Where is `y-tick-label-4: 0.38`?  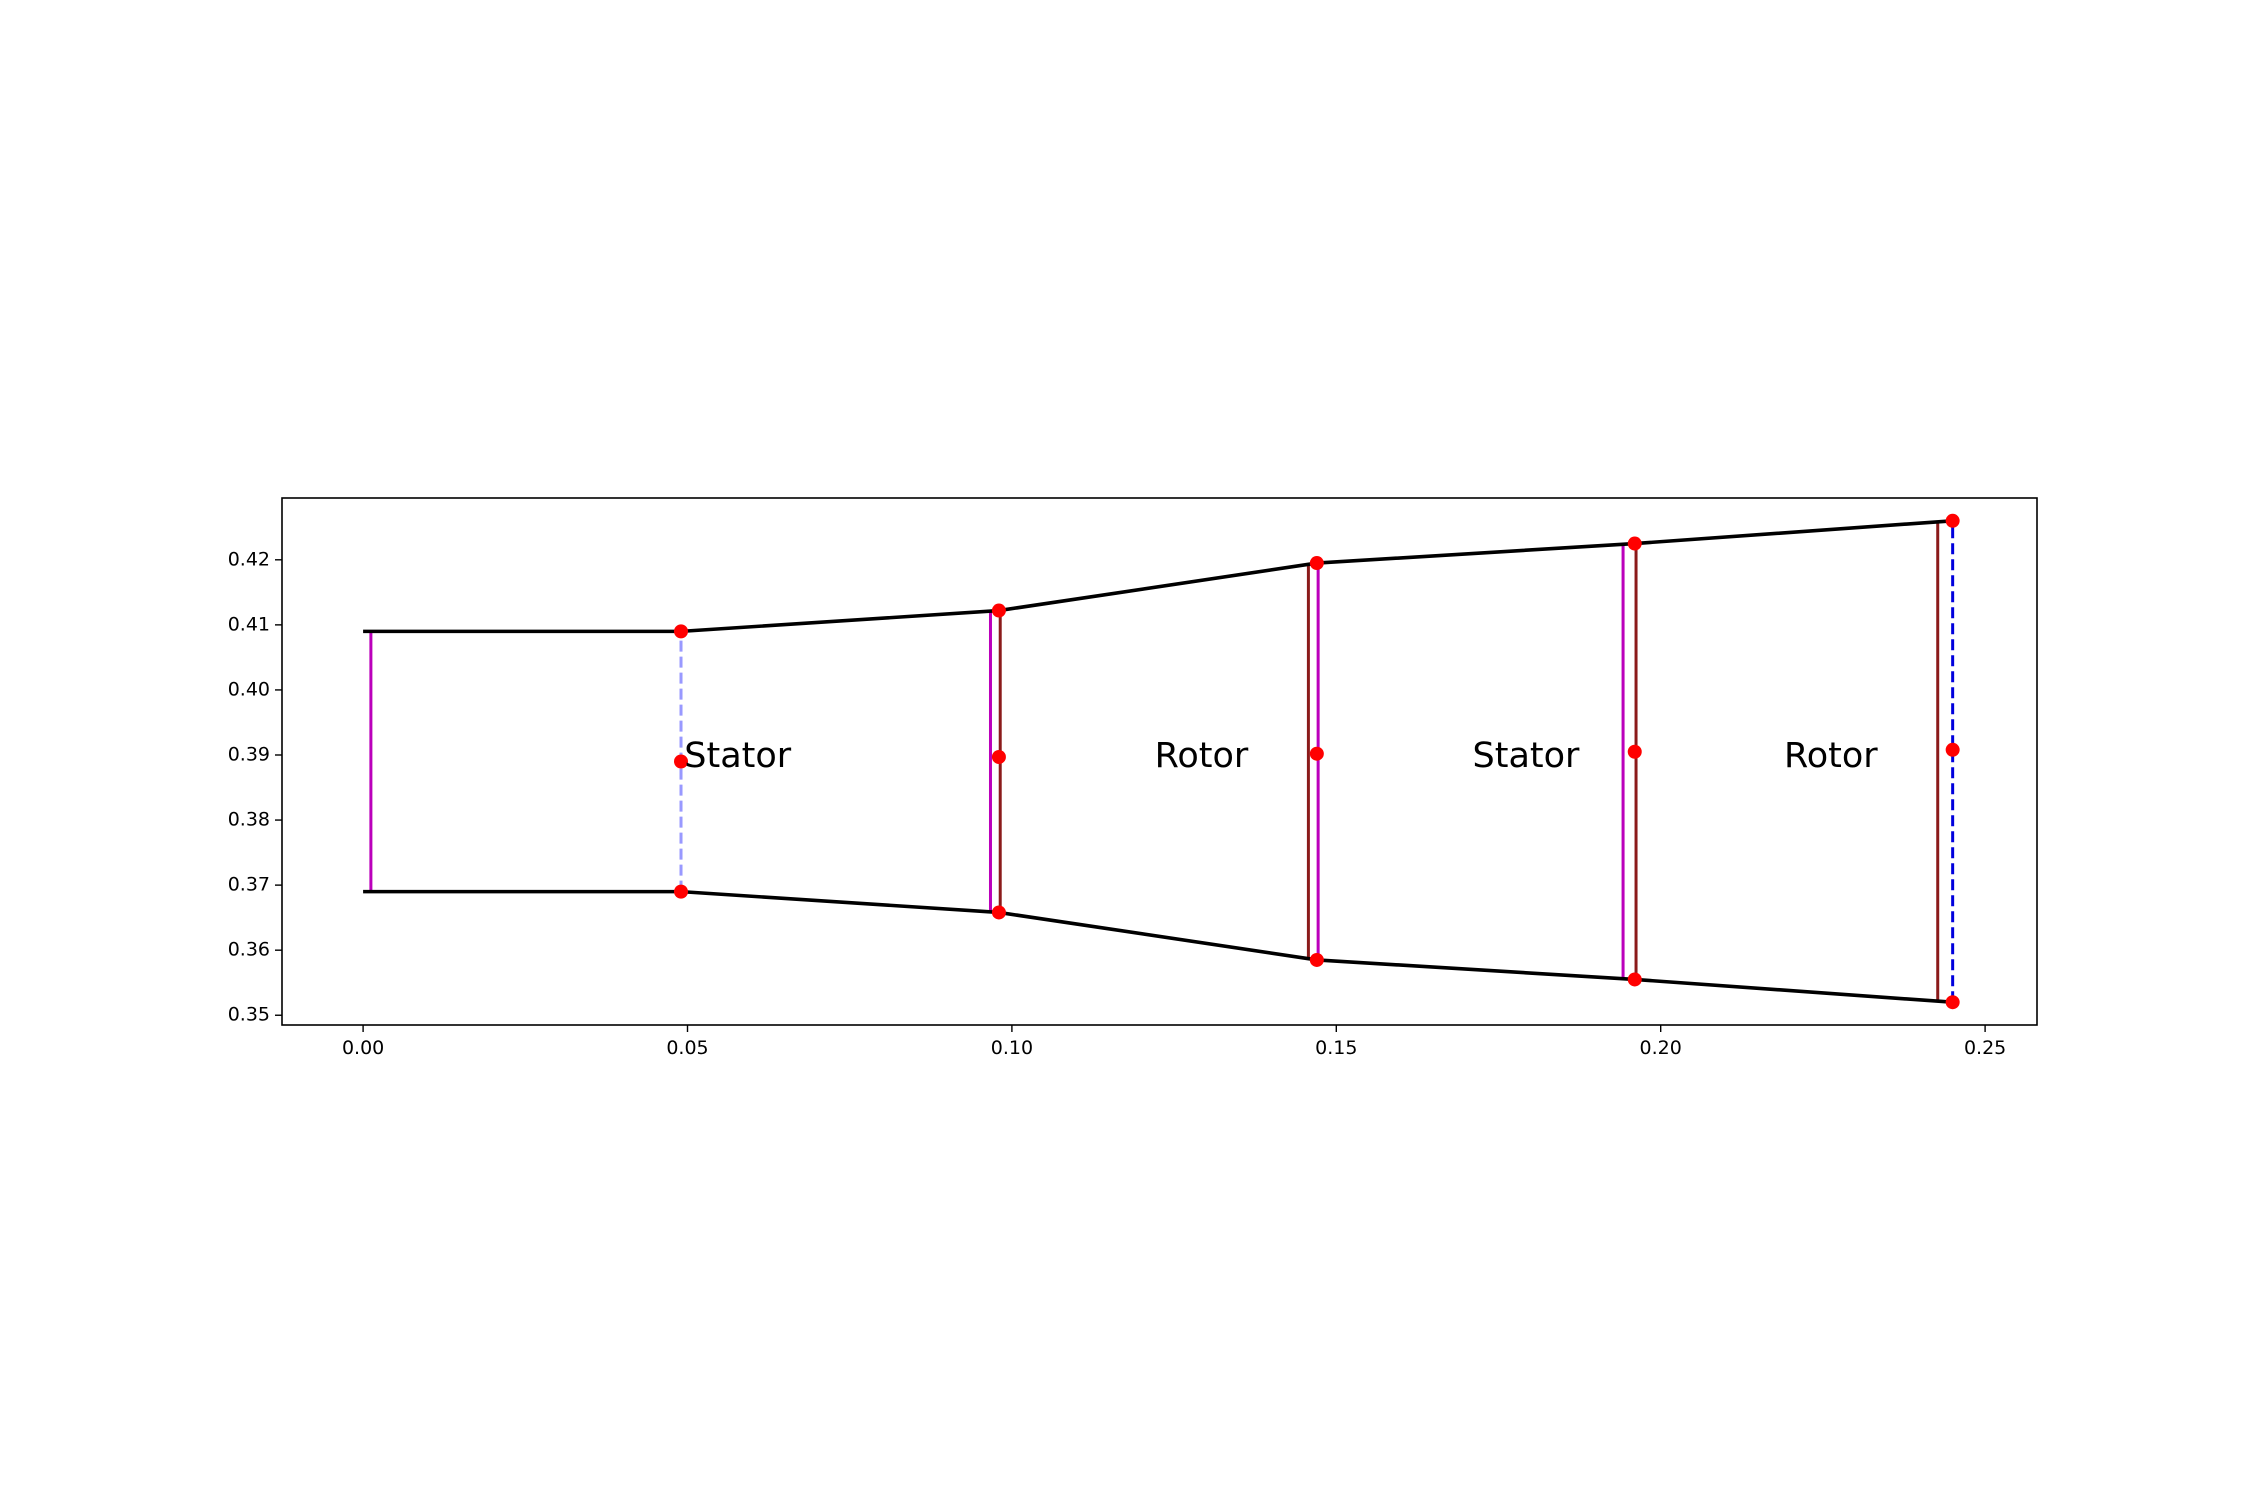 y-tick-label-4: 0.38 is located at coordinates (249, 820).